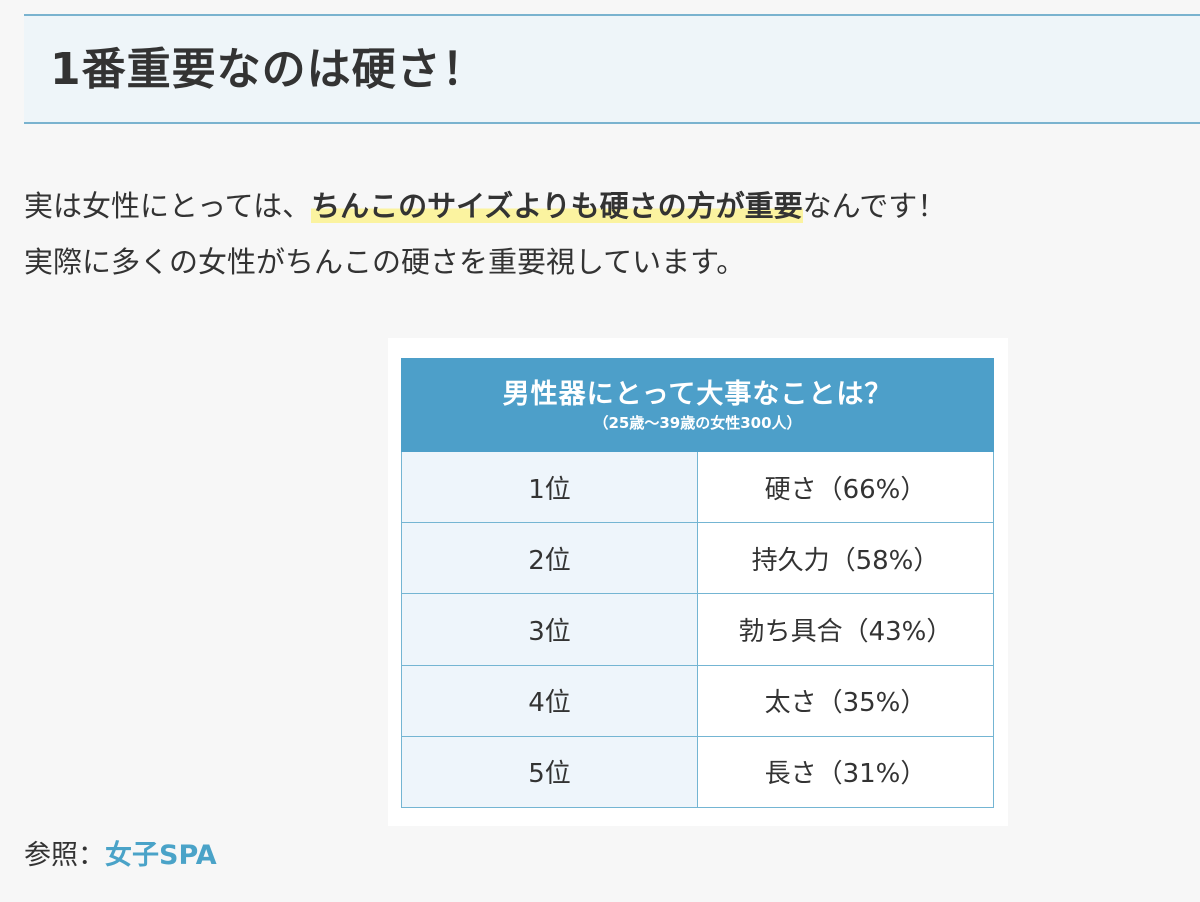 The width and height of the screenshot is (1200, 902). I want to click on source-line: 参照：女子SPA, so click(120, 856).